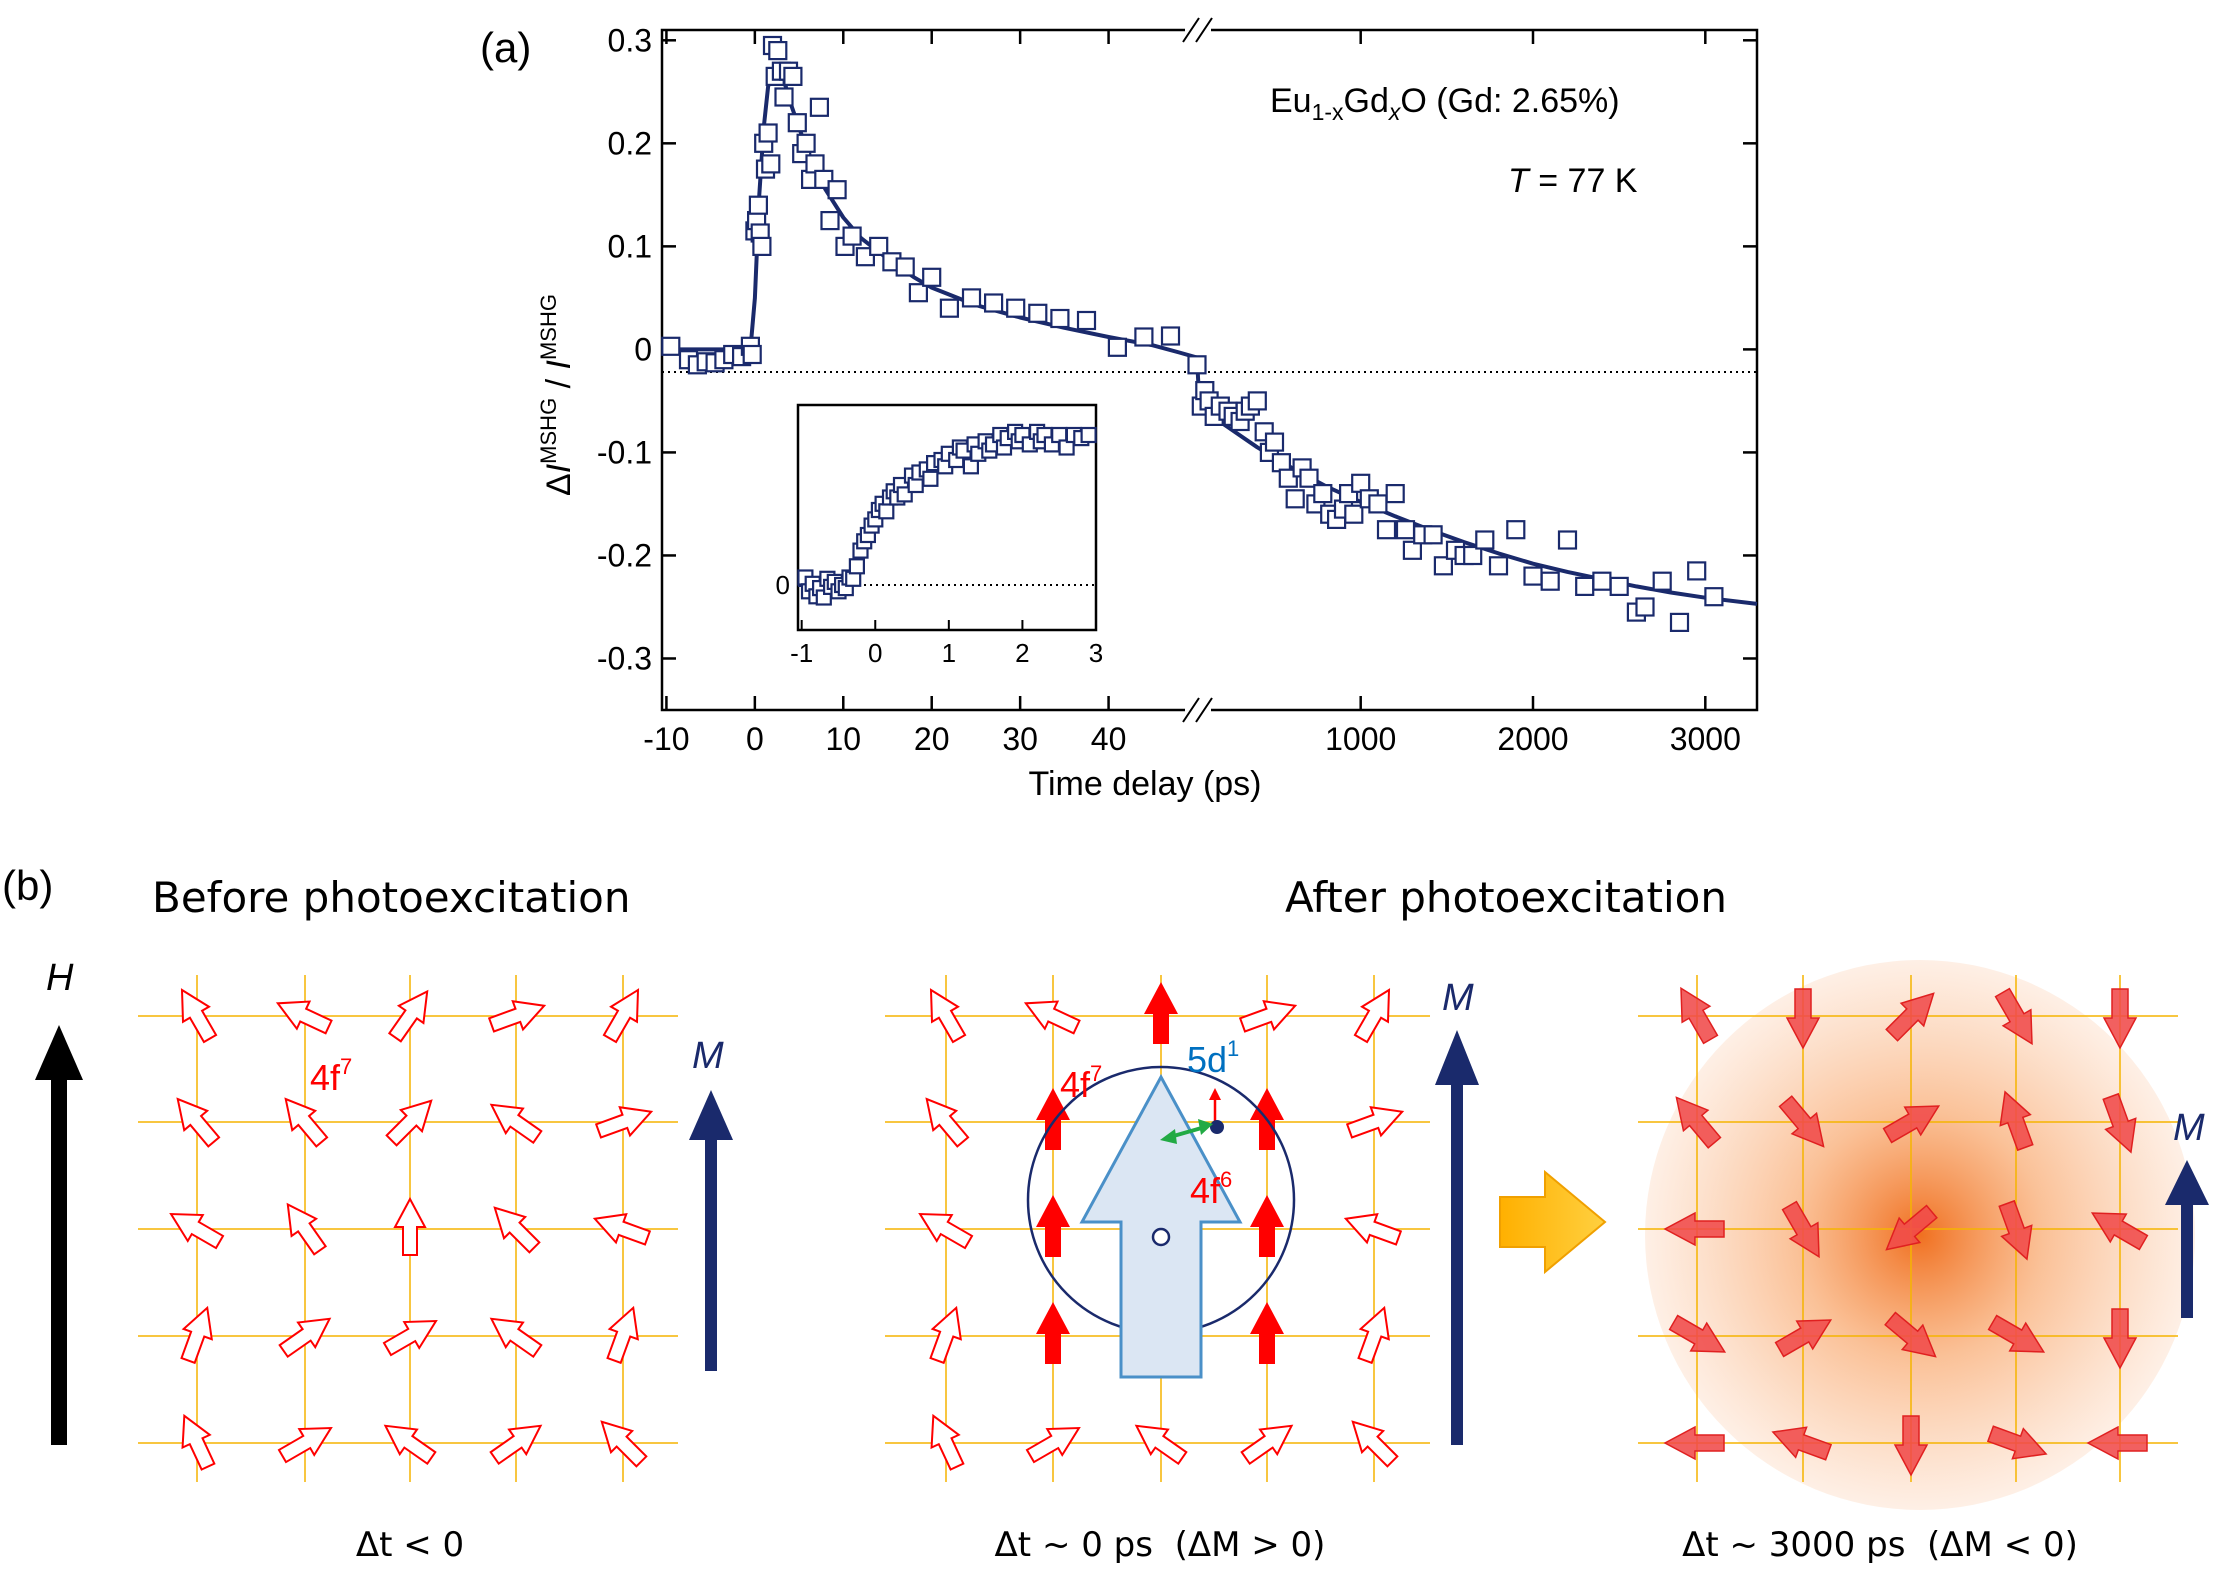 The width and height of the screenshot is (2223, 1587). I want to click on ytick-label: 0.2, so click(630, 143).